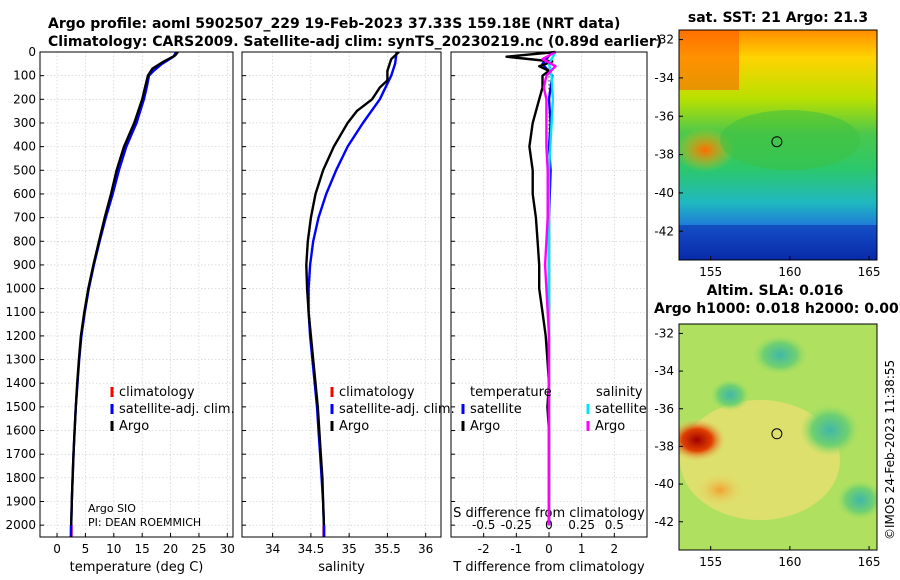  I want to click on sla-map-title-line1: Altim. SLA: 0.016, so click(775, 291).